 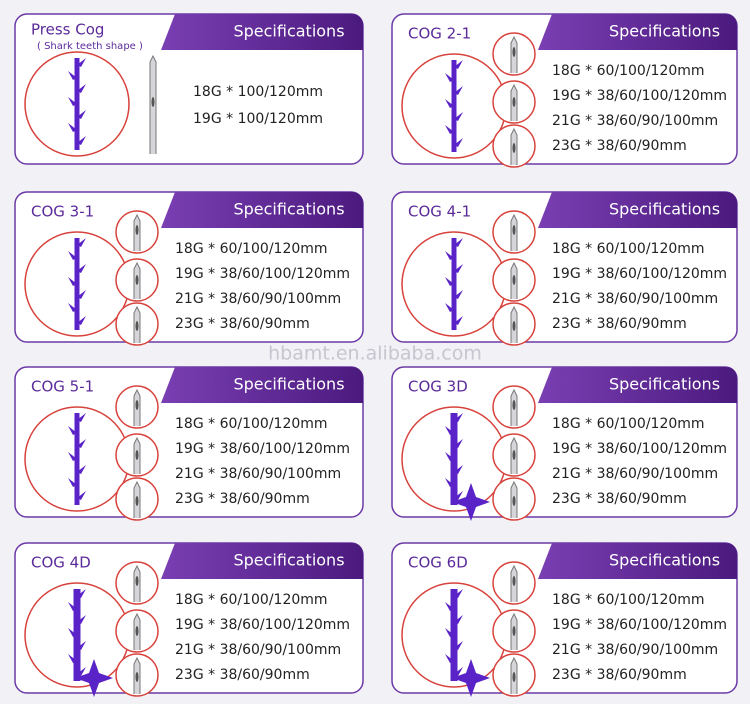 What do you see at coordinates (439, 212) in the screenshot?
I see `card-title: COG 4-1` at bounding box center [439, 212].